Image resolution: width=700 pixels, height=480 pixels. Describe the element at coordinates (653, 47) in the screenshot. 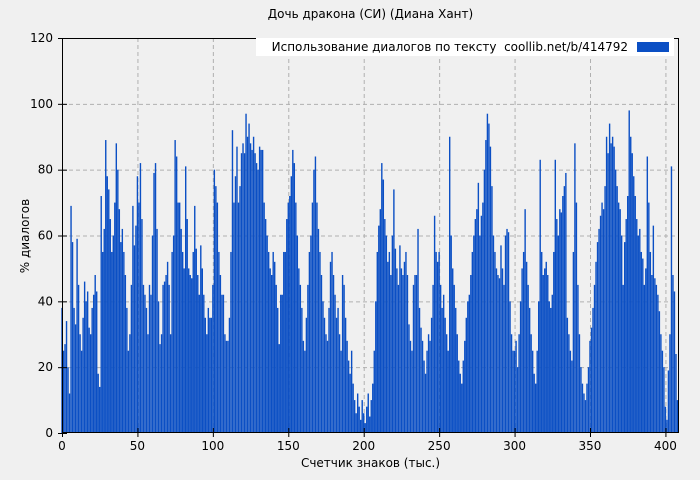

I see `legend-swatch-icon` at that location.